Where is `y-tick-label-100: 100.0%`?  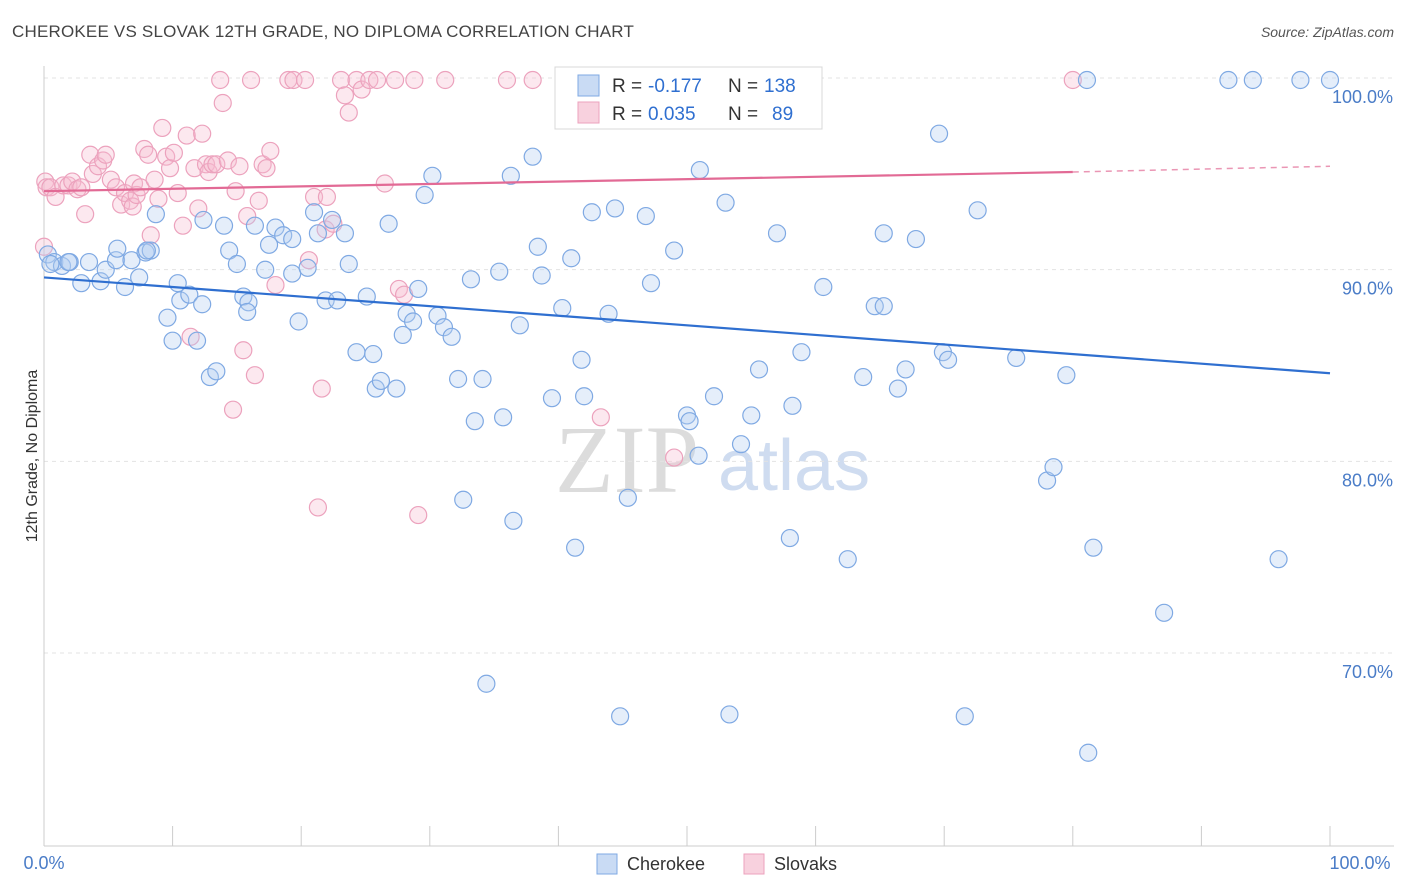 y-tick-label-100: 100.0% is located at coordinates (1362, 97).